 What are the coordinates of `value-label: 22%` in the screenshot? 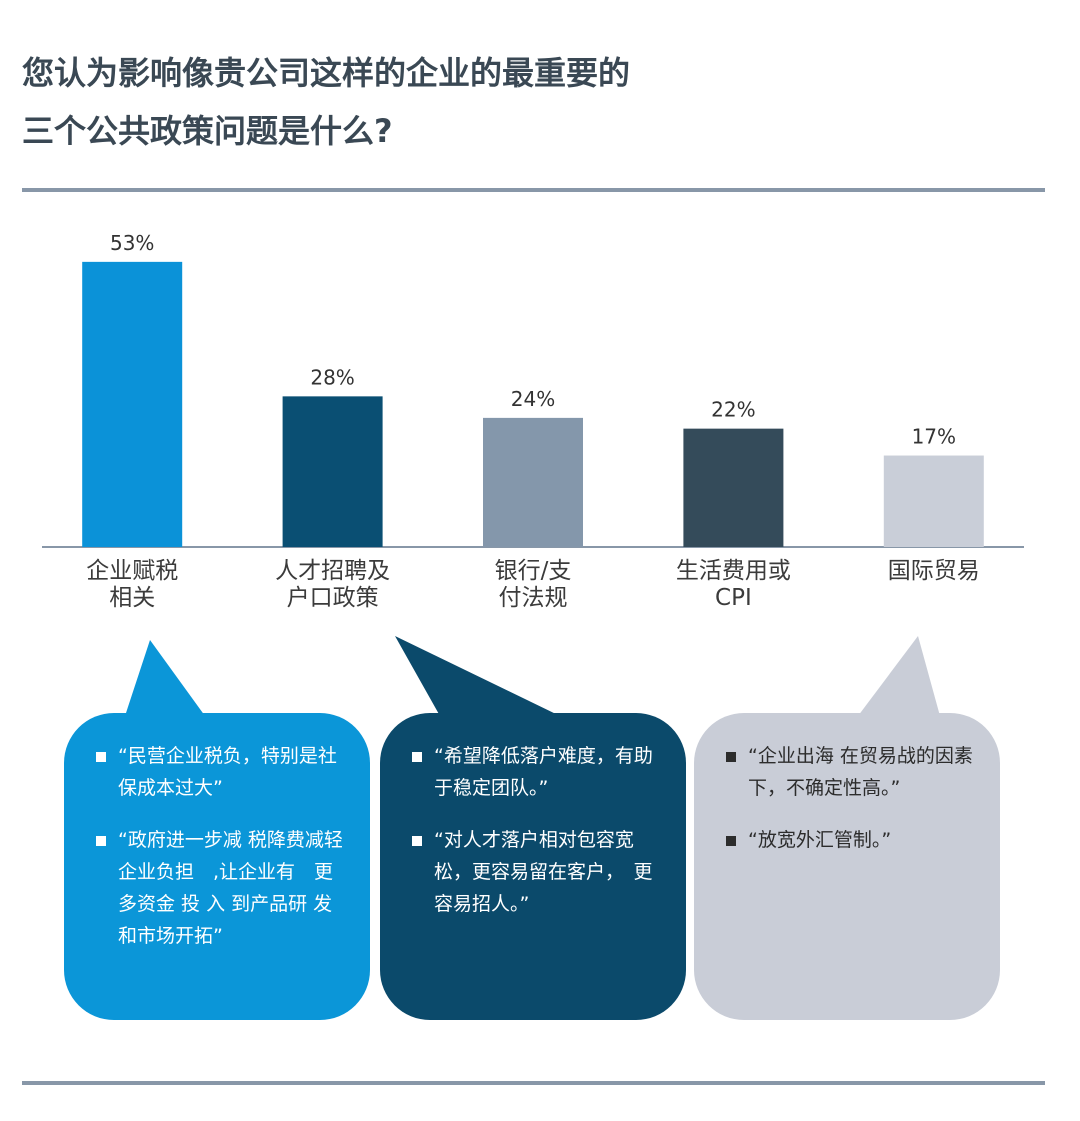 It's located at (733, 410).